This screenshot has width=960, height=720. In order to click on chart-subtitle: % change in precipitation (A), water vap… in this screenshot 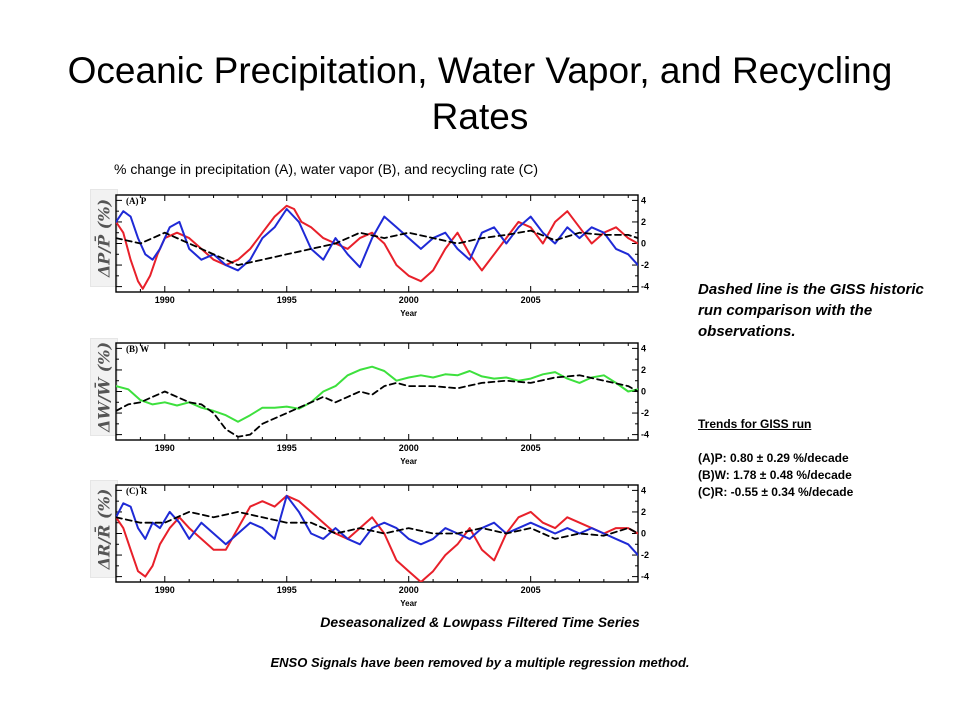, I will do `click(326, 169)`.